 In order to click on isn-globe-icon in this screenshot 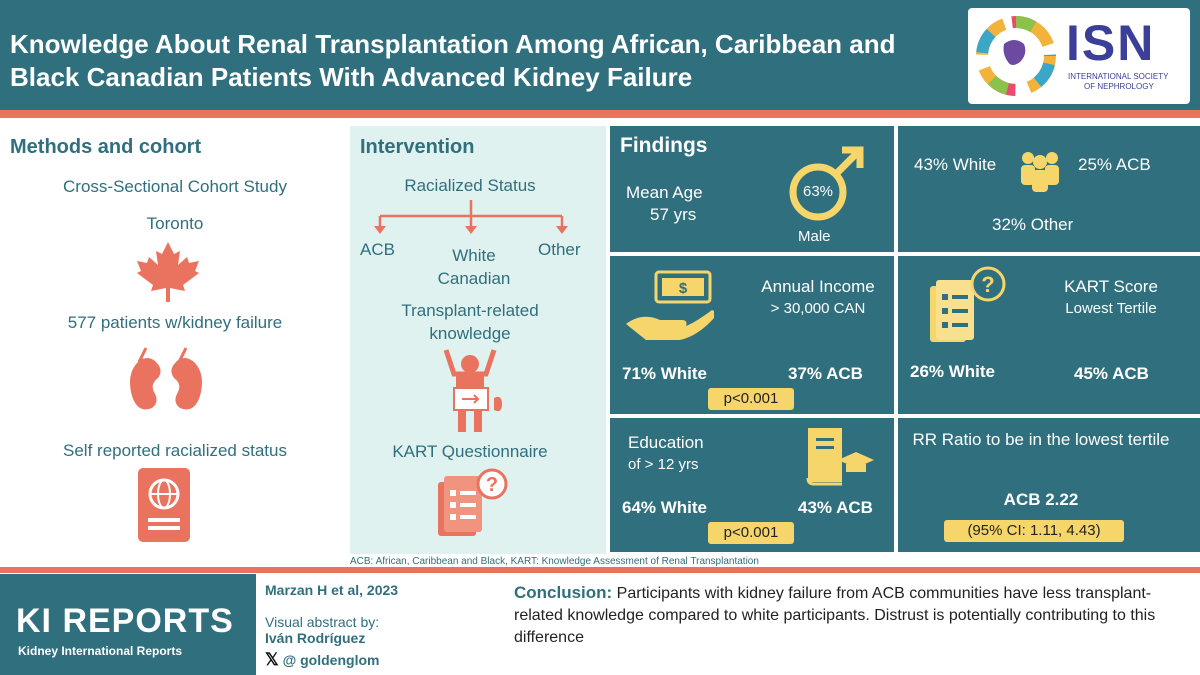, I will do `click(1016, 56)`.